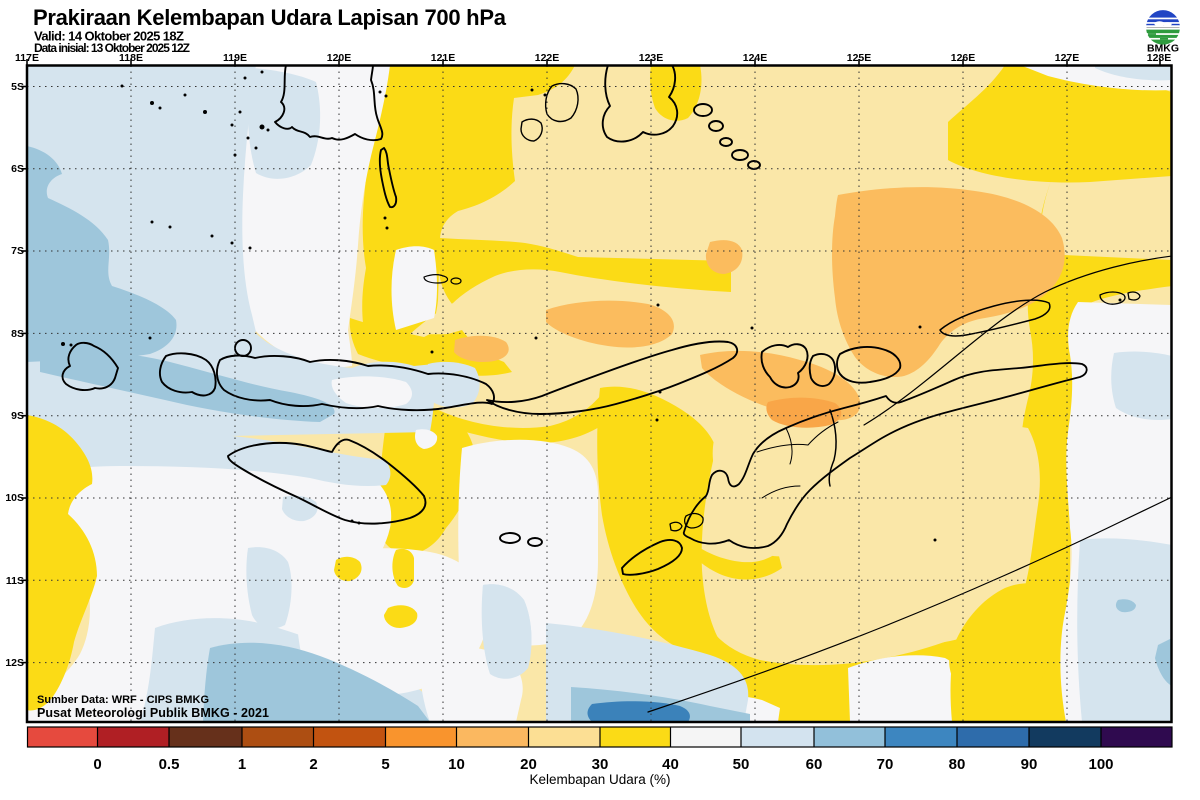  Describe the element at coordinates (456, 764) in the screenshot. I see `svg-text: 10` at that location.